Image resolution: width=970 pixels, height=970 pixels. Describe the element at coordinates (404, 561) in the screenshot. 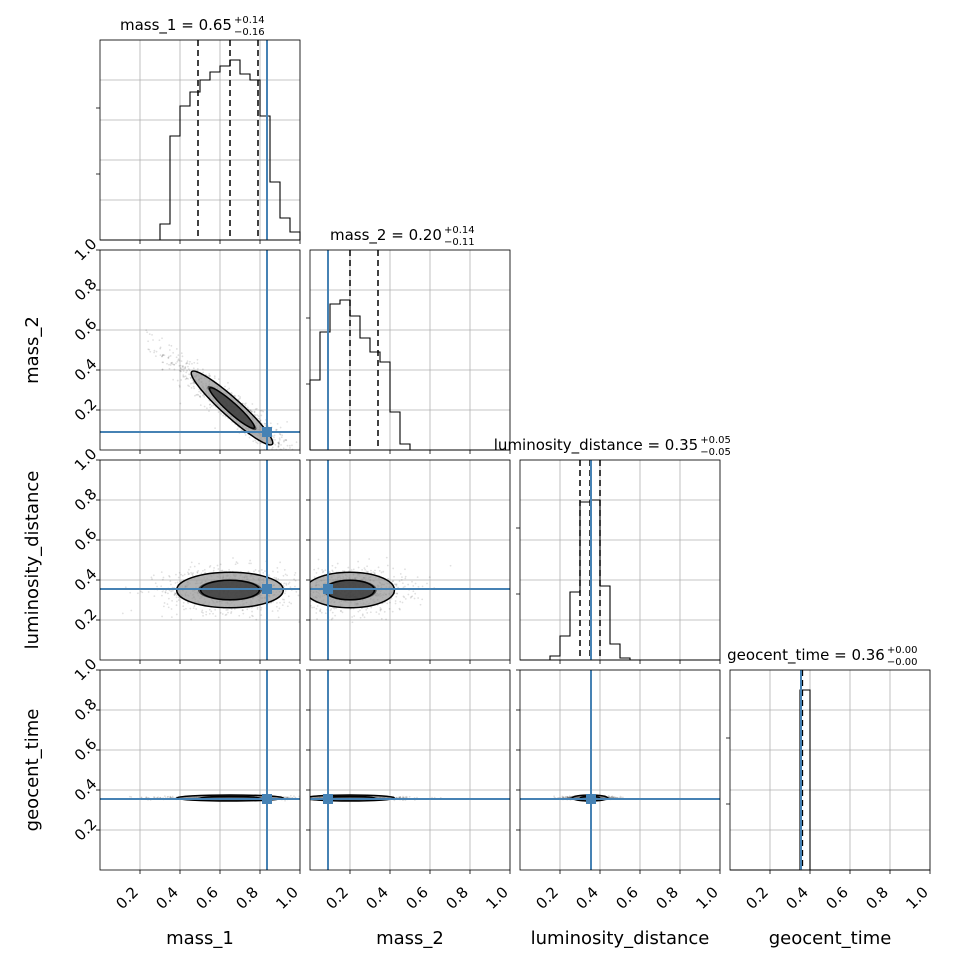

I see `scatter-panel-mass_2-vs-luminosity_distance` at that location.